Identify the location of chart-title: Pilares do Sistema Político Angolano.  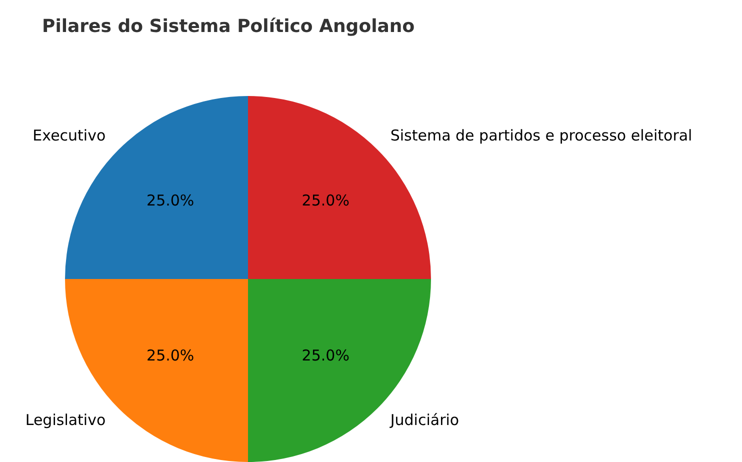
(228, 26).